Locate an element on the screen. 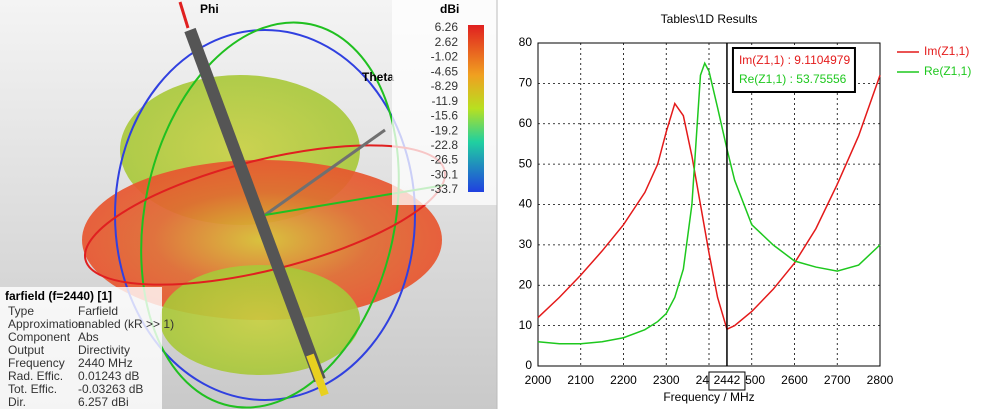 Image resolution: width=1000 pixels, height=414 pixels. y-tick-label: 40 is located at coordinates (526, 204).